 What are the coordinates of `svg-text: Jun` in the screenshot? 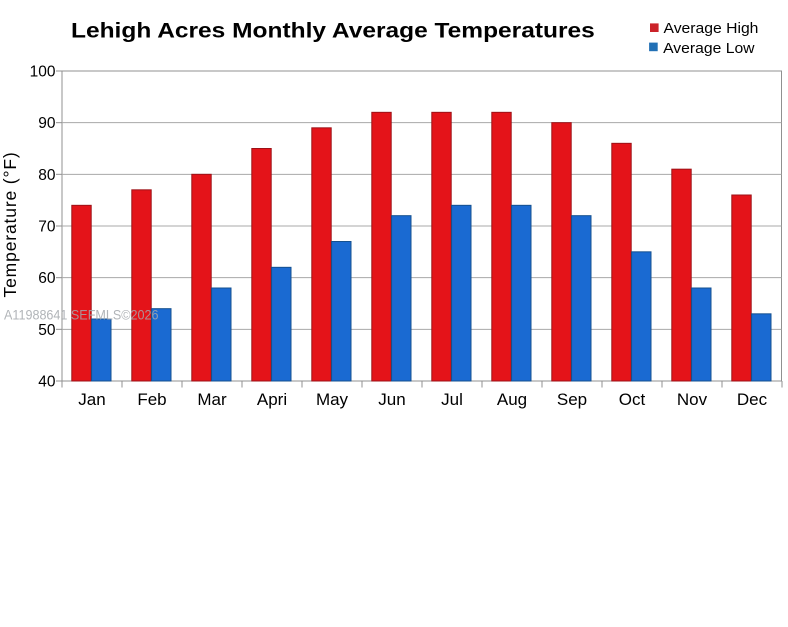 It's located at (391, 399).